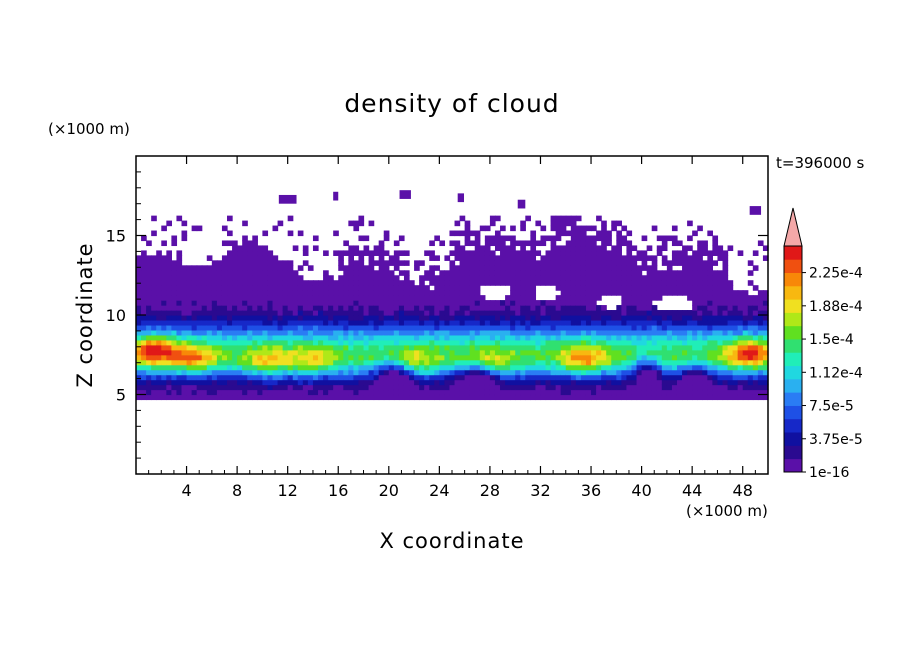 This screenshot has width=904, height=654. I want to click on colorbar-segment, so click(793, 266).